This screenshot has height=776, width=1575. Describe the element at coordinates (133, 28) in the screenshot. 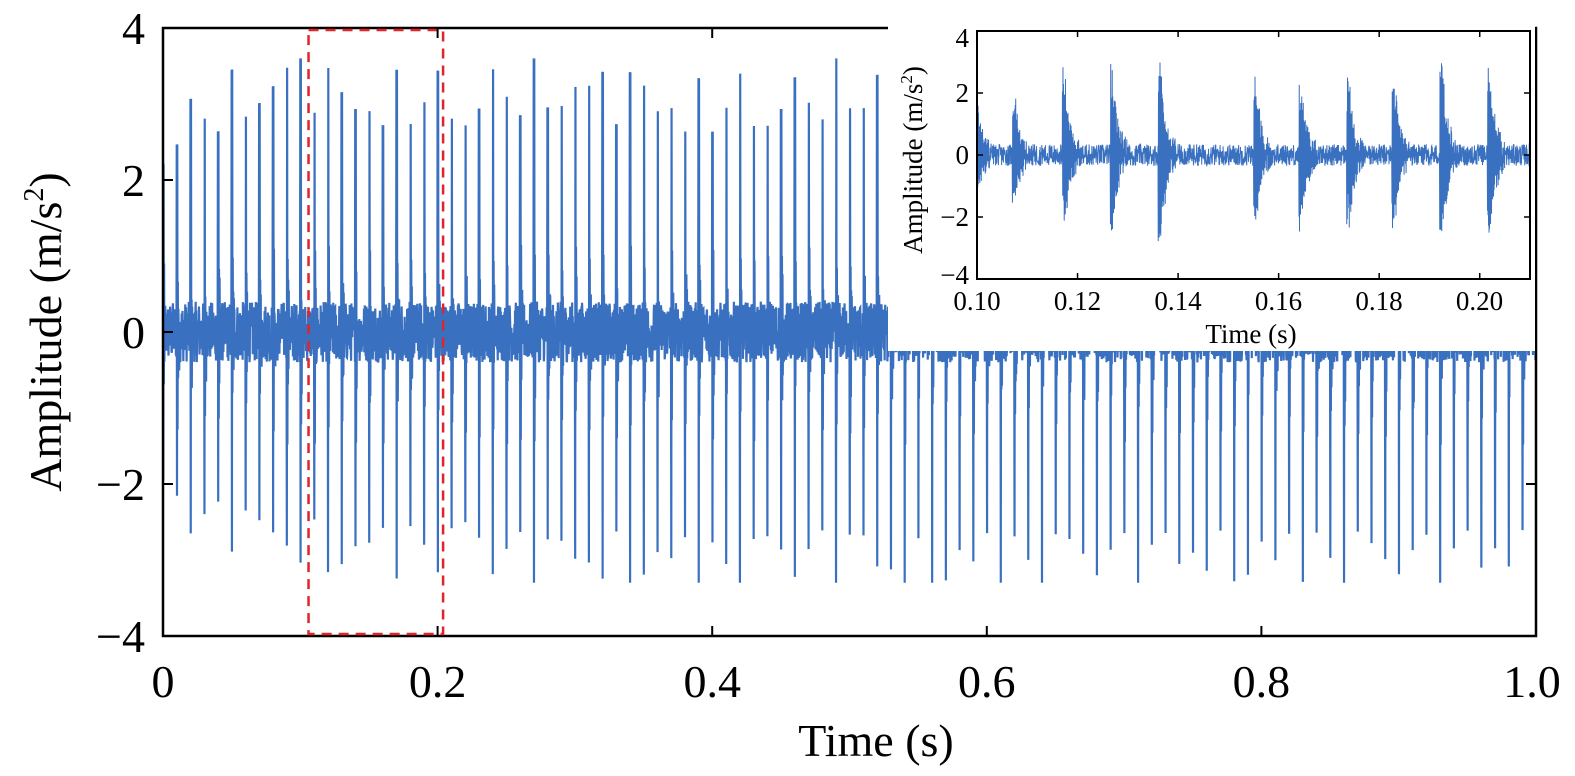

I see `y-tick-label: 4` at that location.